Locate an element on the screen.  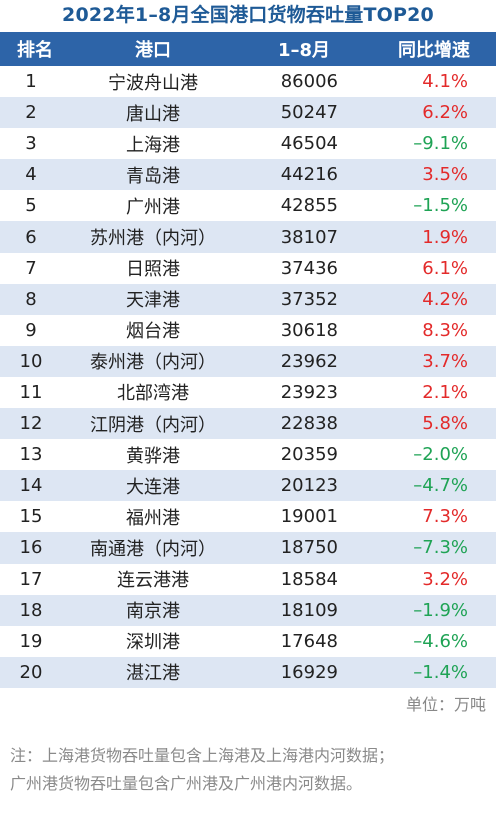
header-rank: 排名 is located at coordinates (35, 49).